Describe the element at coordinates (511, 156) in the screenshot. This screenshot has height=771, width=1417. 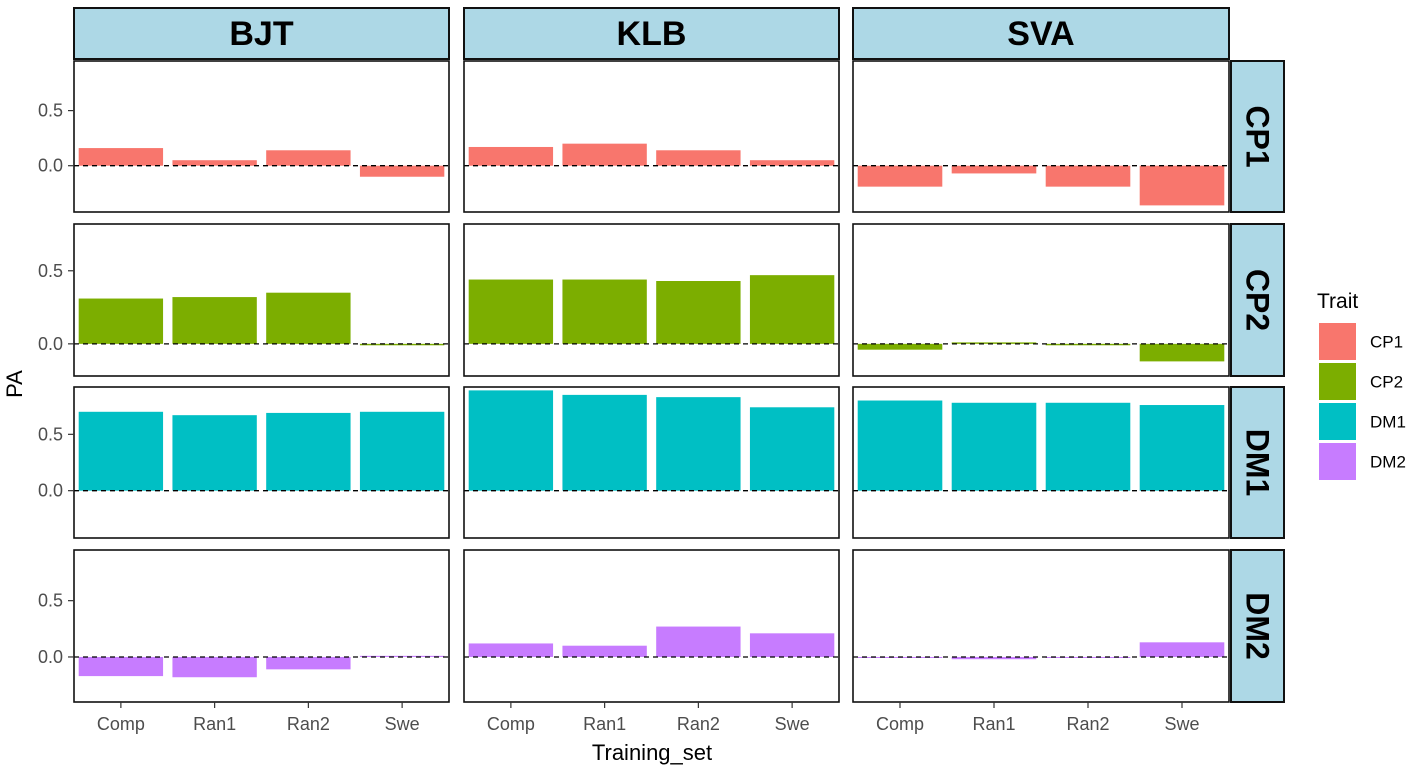
I see `bar-klb-cp1-comp` at that location.